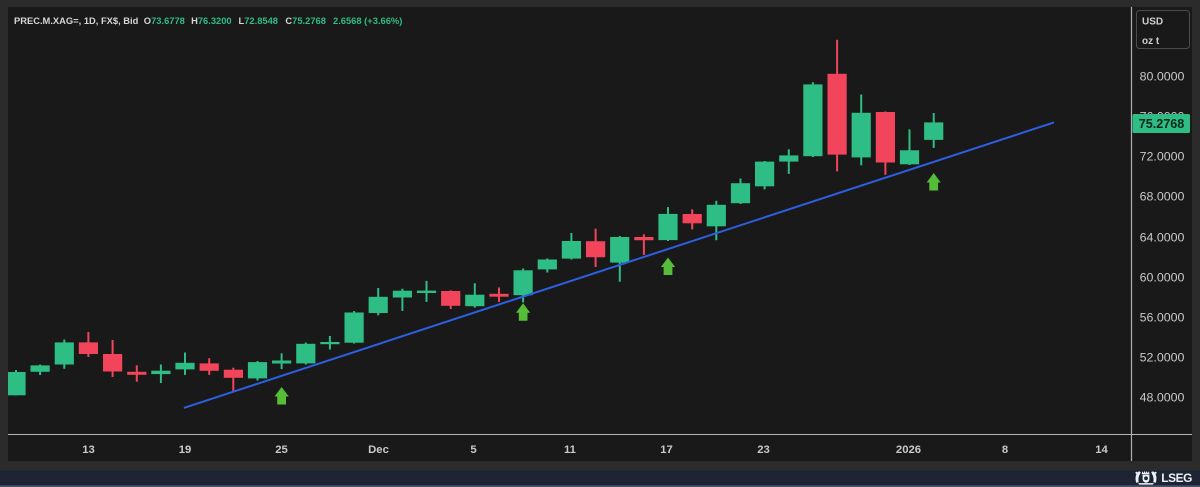 Image resolution: width=1200 pixels, height=487 pixels. I want to click on svg-text: C75.2768, so click(305, 21).